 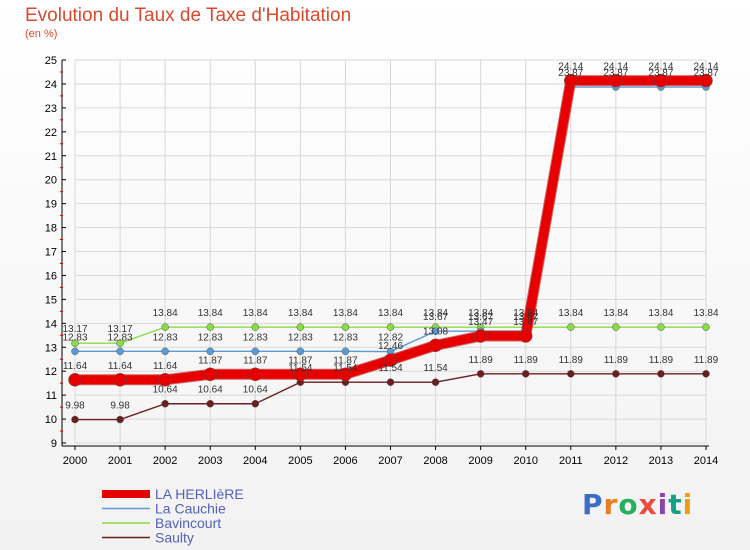 I want to click on data-label: 9.98, so click(x=75, y=406).